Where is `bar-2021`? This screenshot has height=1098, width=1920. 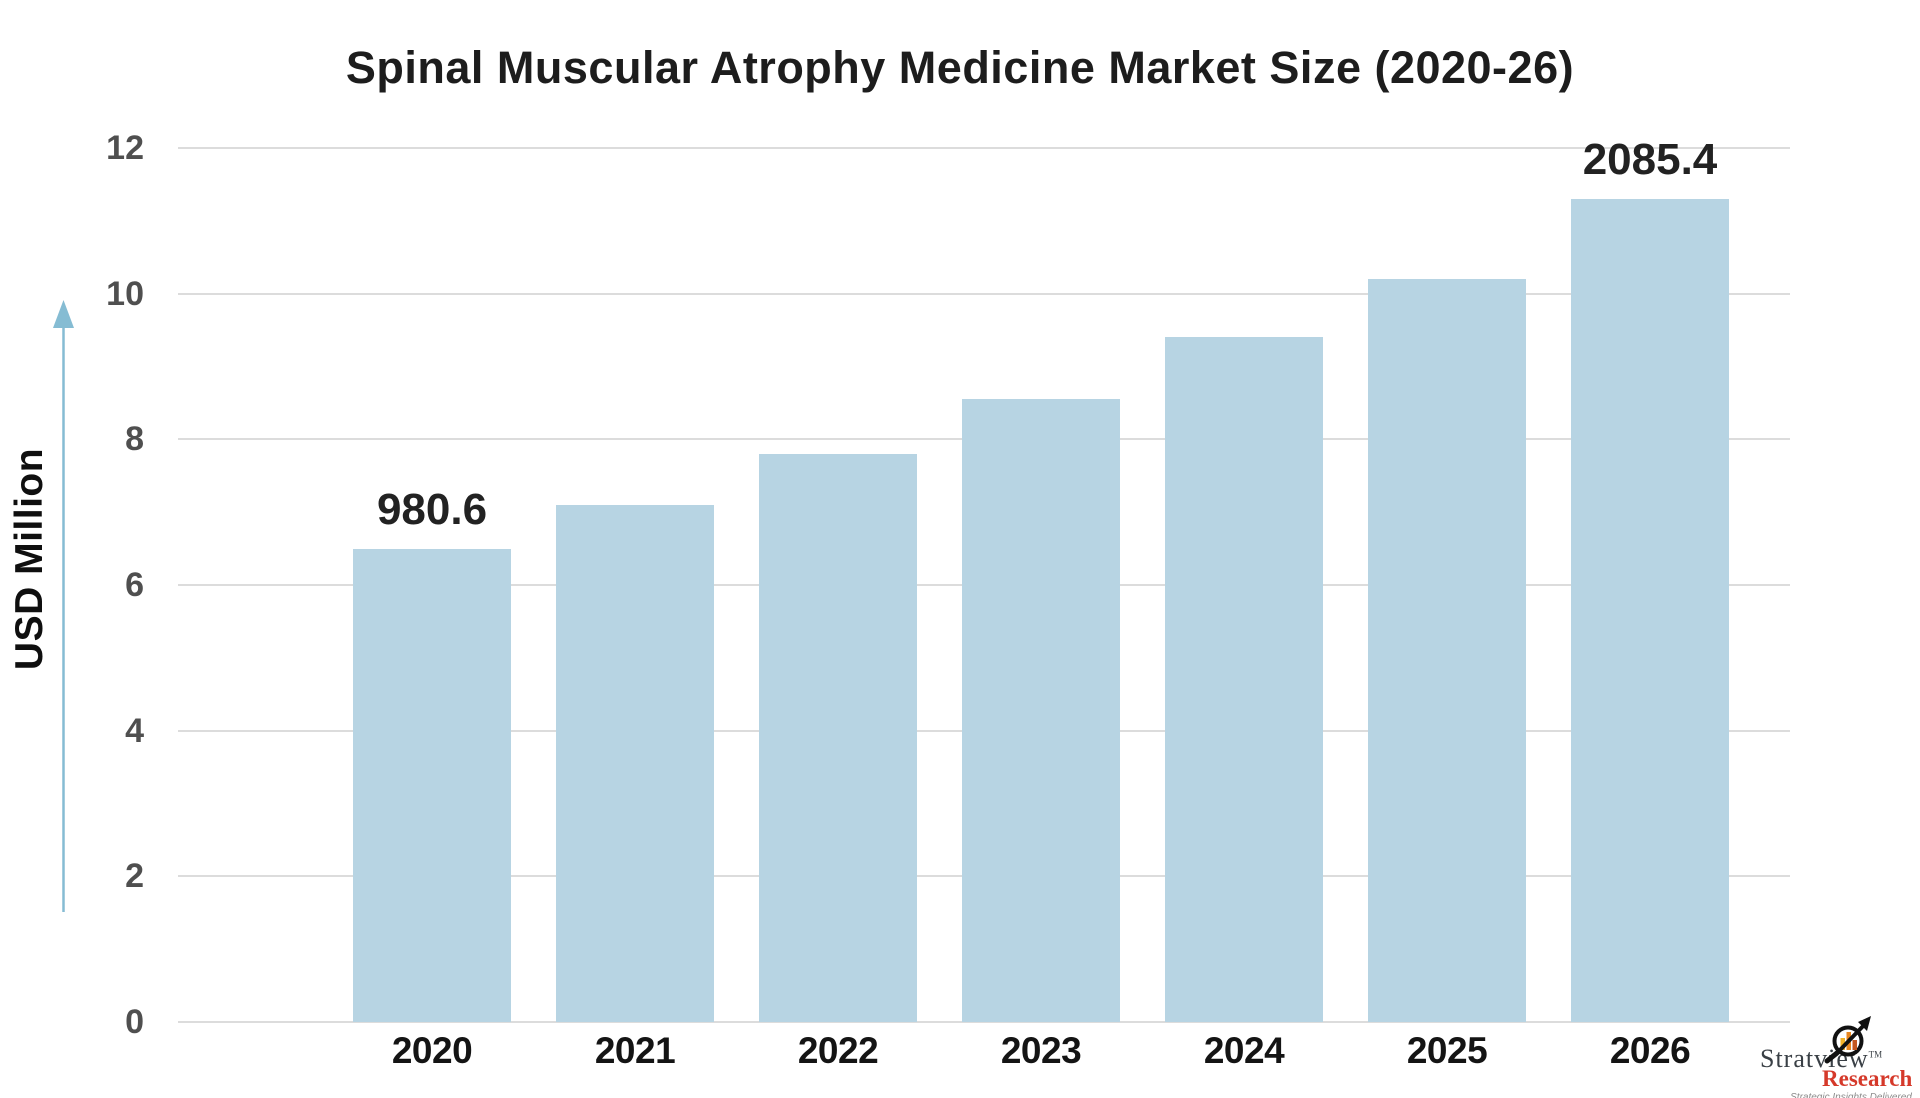
bar-2021 is located at coordinates (635, 763).